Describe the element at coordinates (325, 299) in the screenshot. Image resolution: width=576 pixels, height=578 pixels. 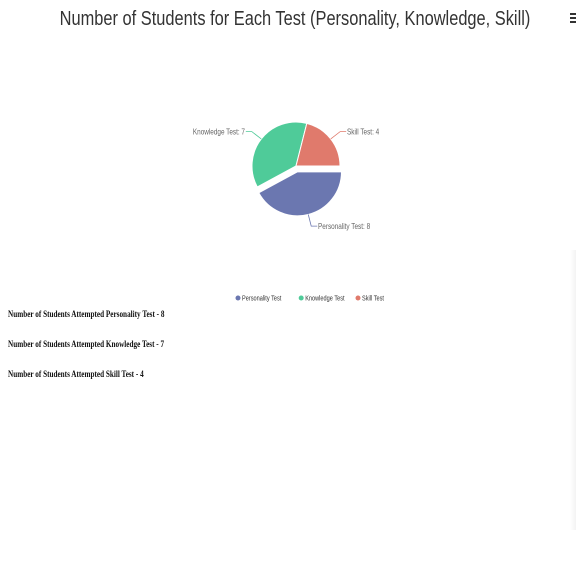
I see `legend-label: Knowledge Test` at that location.